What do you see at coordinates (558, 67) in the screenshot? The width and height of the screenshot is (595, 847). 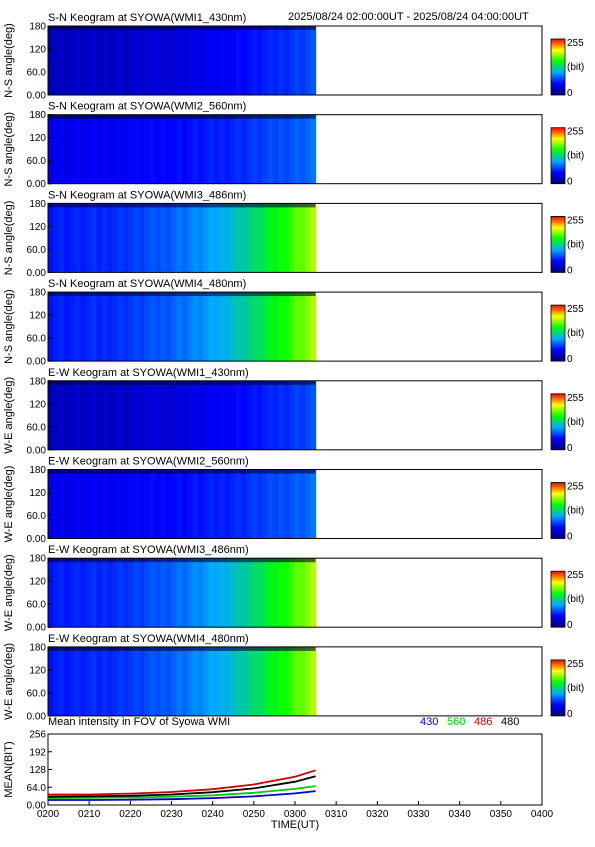 I see `panel-1-colorbar` at bounding box center [558, 67].